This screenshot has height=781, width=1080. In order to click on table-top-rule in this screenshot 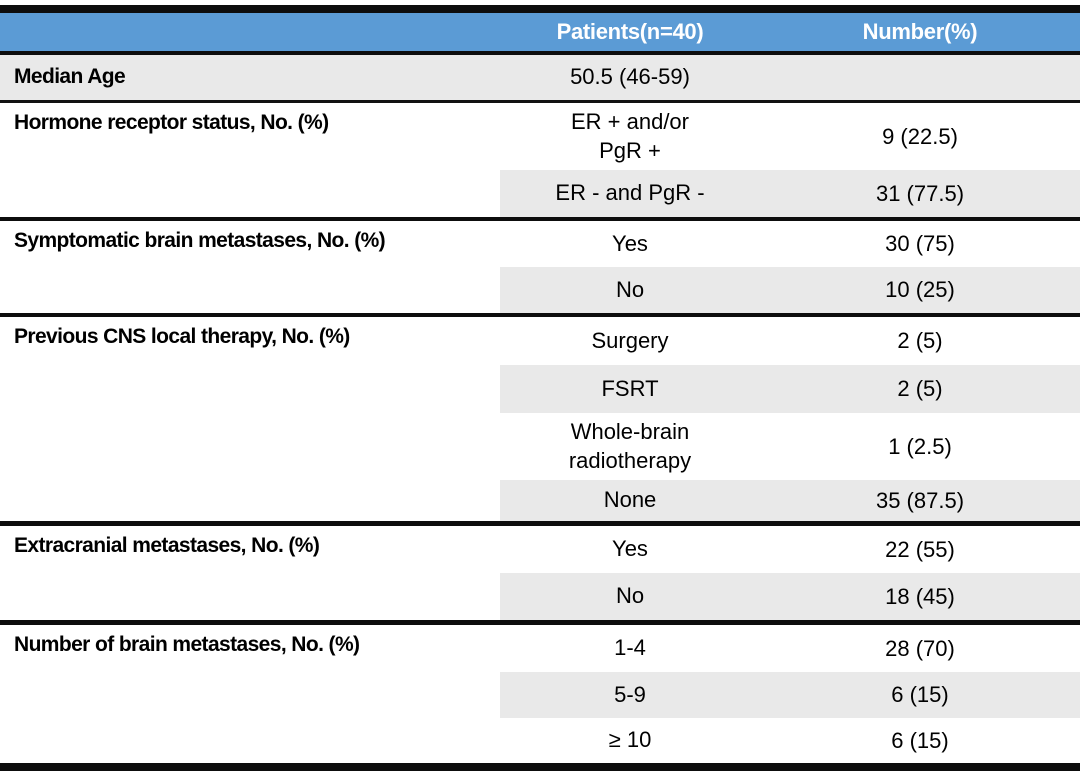, I will do `click(540, 9)`.